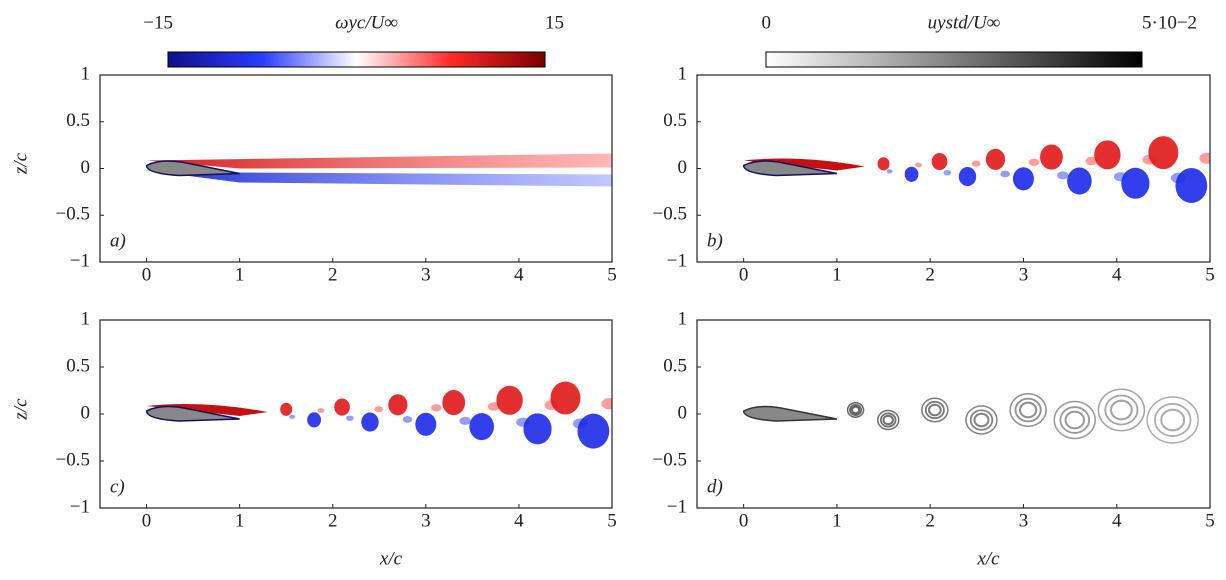 This screenshot has width=1226, height=580. What do you see at coordinates (117, 486) in the screenshot?
I see `panel-label: c)` at bounding box center [117, 486].